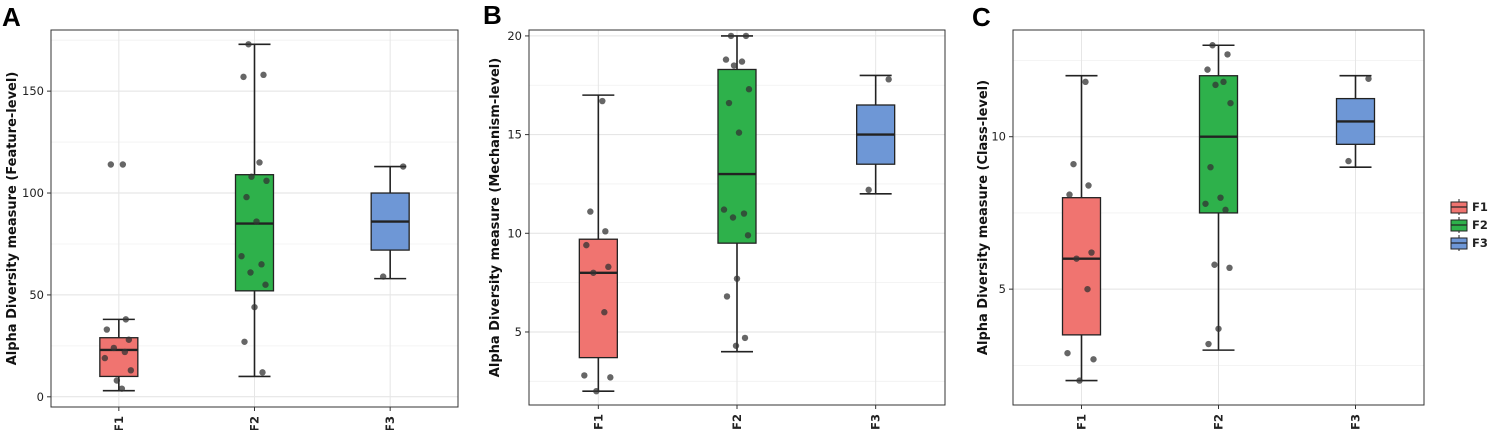 The height and width of the screenshot is (430, 1490). What do you see at coordinates (514, 135) in the screenshot?
I see `y-tick-label: 15` at bounding box center [514, 135].